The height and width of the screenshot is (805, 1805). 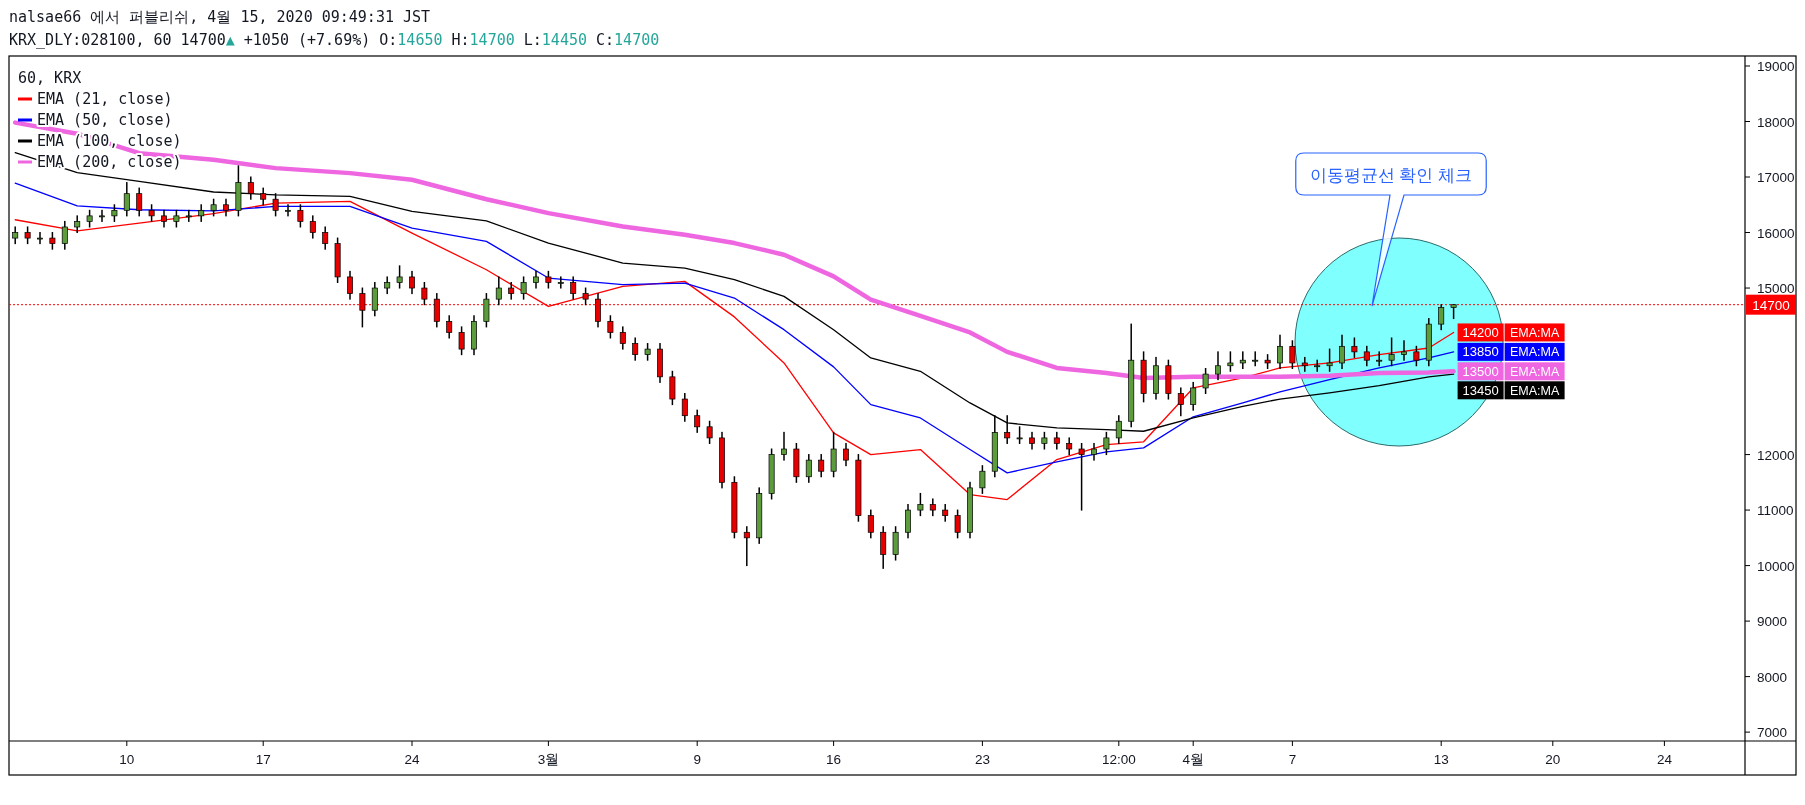 What do you see at coordinates (220, 17) in the screenshot?
I see `chart-title: nalsae66 에서 퍼블리쉬, 4월 15, 2020 09:49:31 JST` at bounding box center [220, 17].